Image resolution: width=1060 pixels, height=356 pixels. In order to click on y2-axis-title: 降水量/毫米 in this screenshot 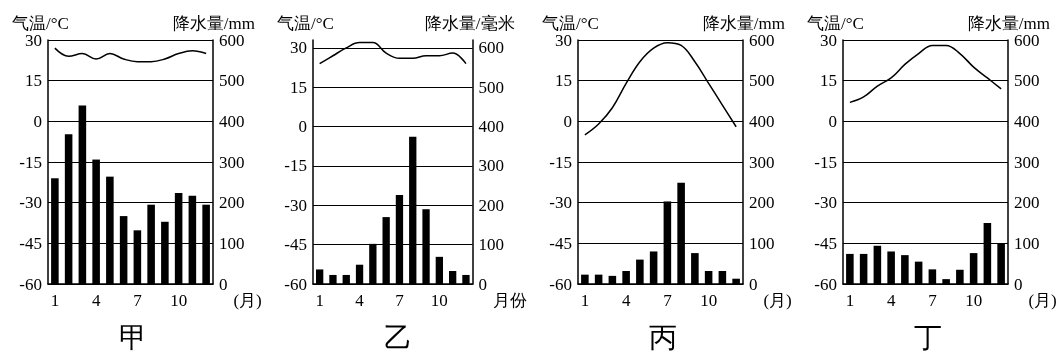, I will do `click(469, 23)`.